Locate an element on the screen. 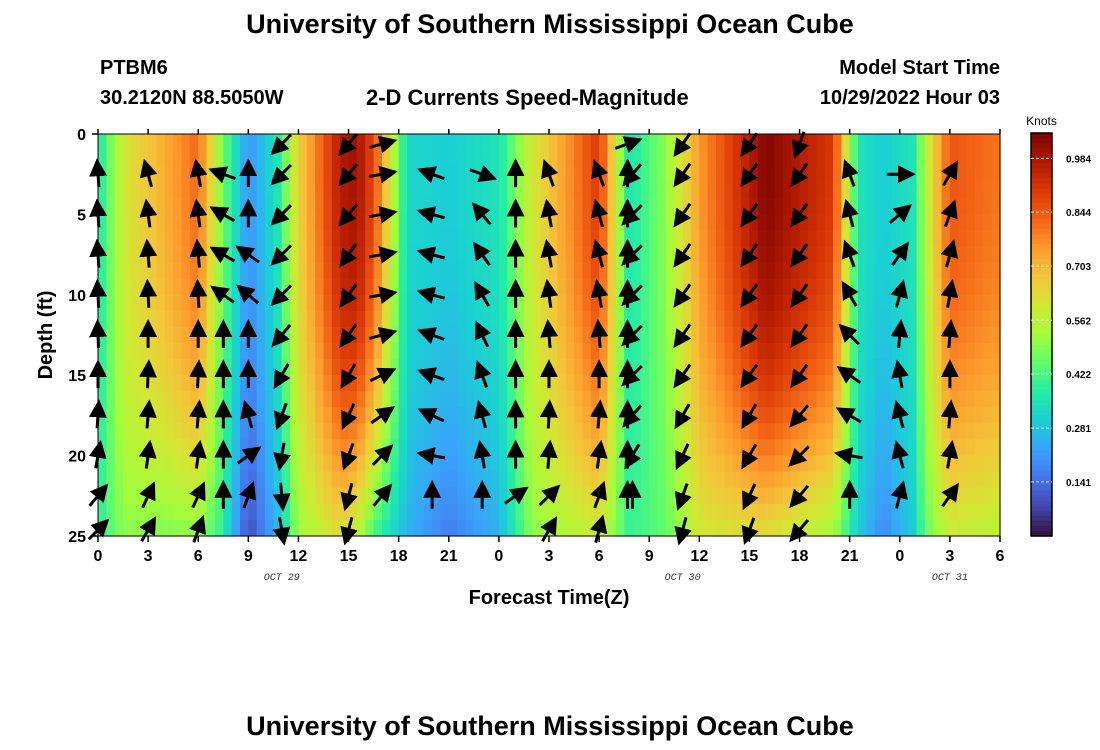 The width and height of the screenshot is (1100, 750). colorbar-segment is located at coordinates (1041, 261).